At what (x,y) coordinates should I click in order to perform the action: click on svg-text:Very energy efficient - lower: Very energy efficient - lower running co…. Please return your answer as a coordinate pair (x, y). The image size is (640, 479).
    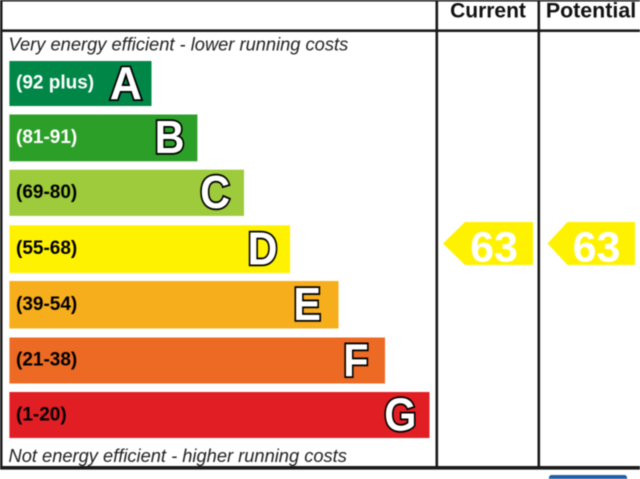
    Looking at the image, I should click on (179, 44).